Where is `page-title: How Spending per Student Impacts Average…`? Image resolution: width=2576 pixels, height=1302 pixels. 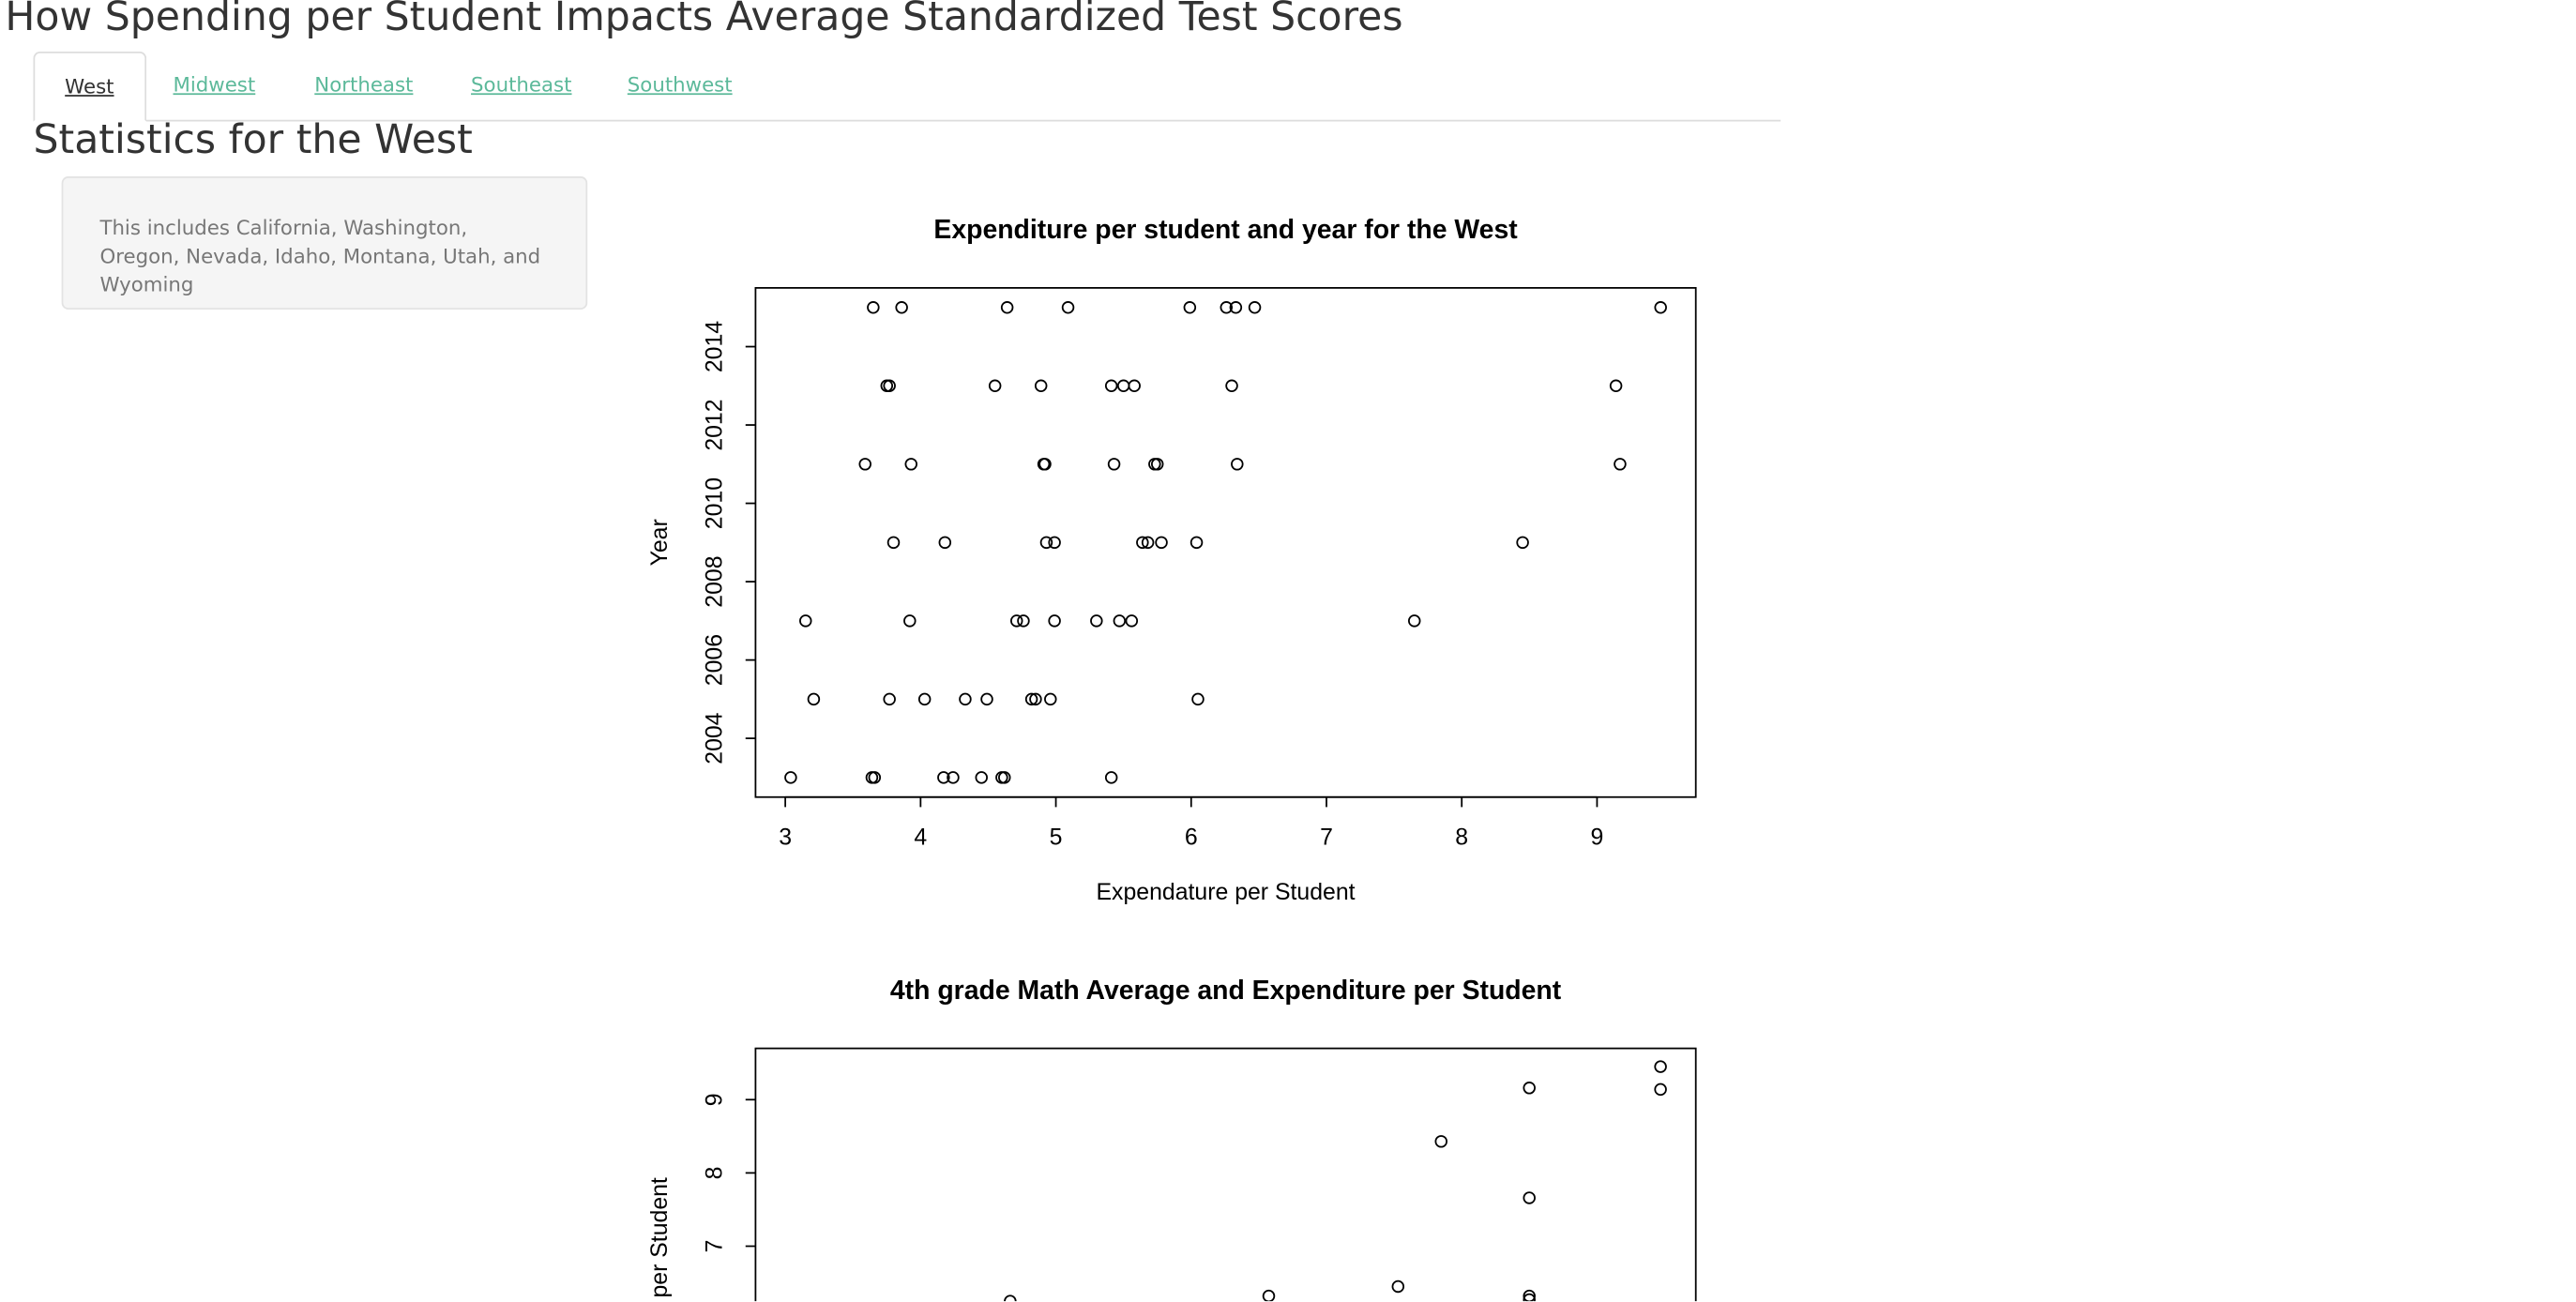
page-title: How Spending per Student Impacts Average… is located at coordinates (704, 20).